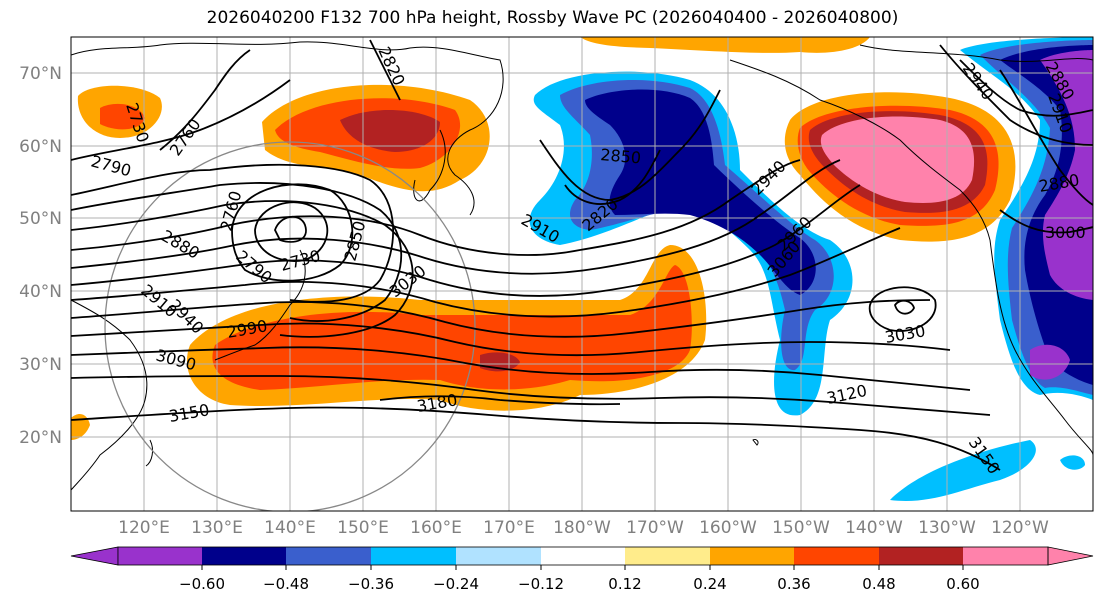  Describe the element at coordinates (728, 528) in the screenshot. I see `lon-label-160w: 160°W` at that location.